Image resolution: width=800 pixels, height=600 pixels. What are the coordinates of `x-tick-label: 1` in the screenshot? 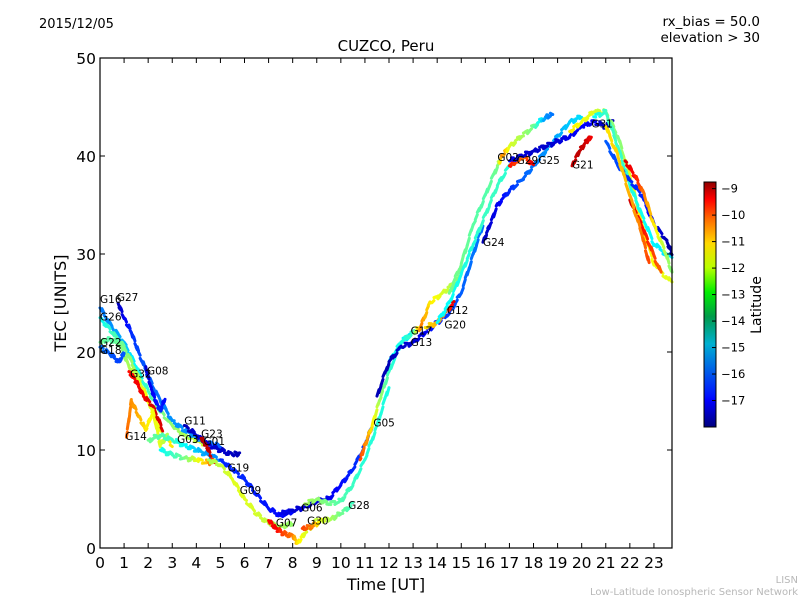 It's located at (124, 563).